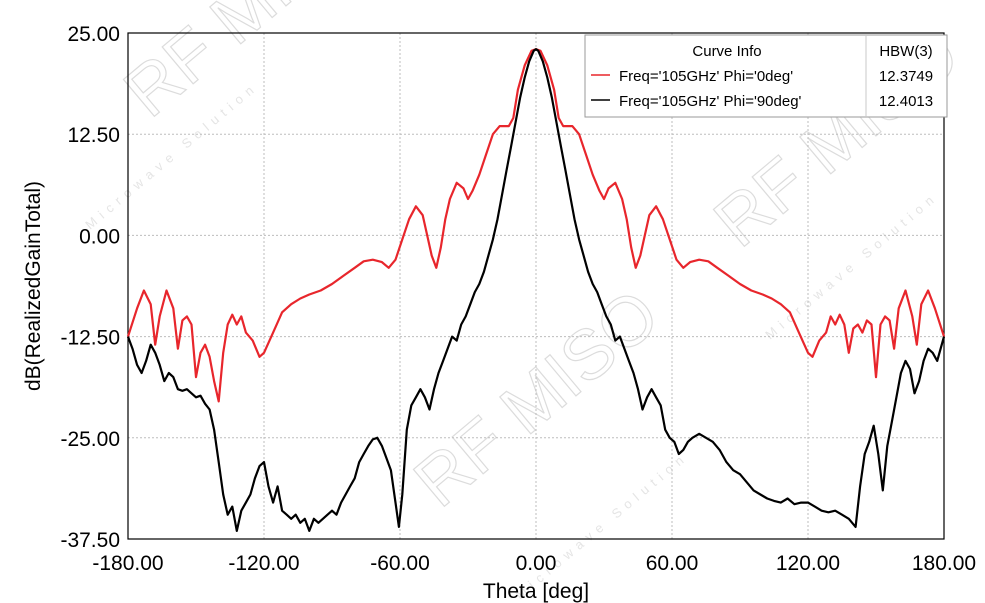 This screenshot has height=603, width=985. I want to click on x-tick-label: -120.00, so click(263, 563).